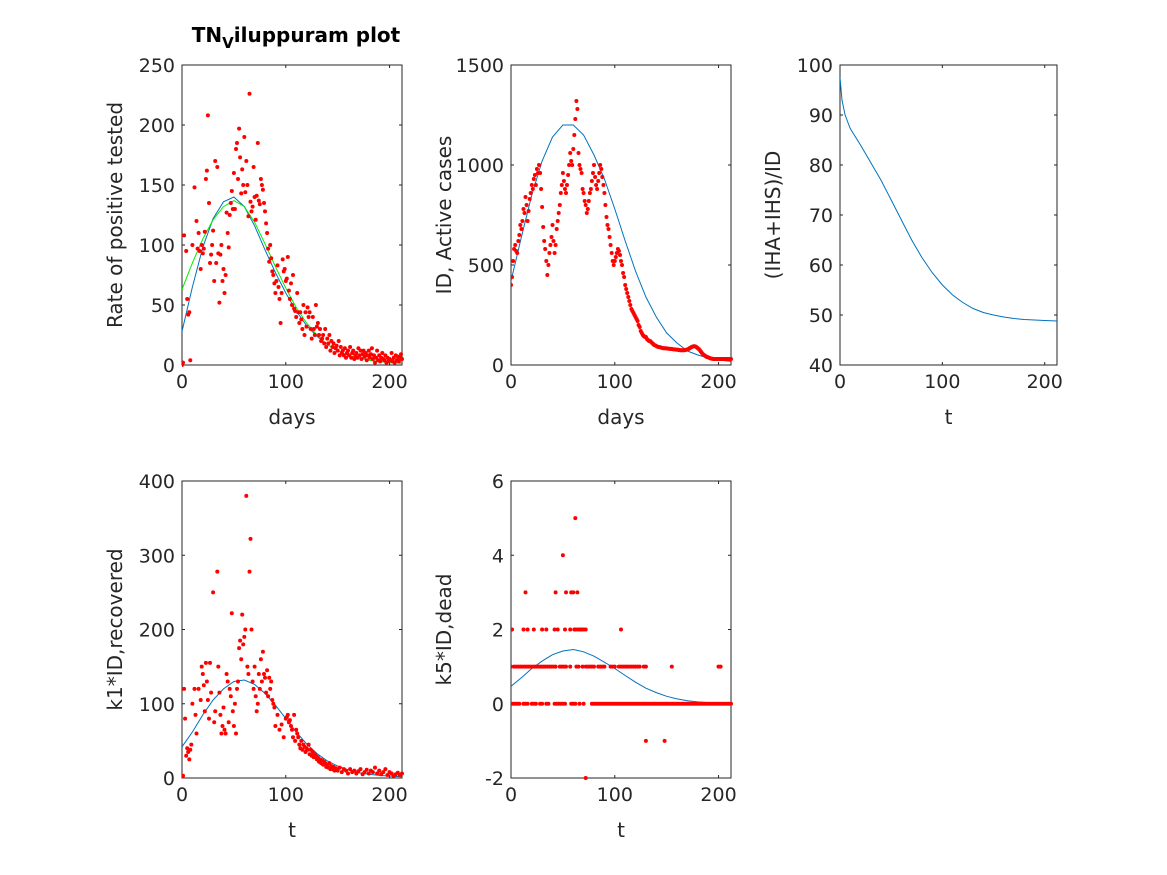 The image size is (1167, 875). Describe the element at coordinates (718, 382) in the screenshot. I see `x-tick-label: 200` at that location.